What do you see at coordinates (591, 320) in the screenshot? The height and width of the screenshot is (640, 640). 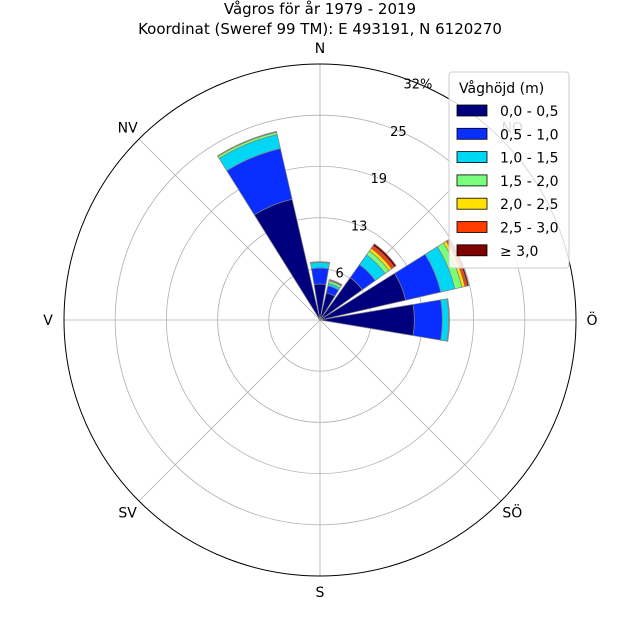 I see `direction-label: Ö` at bounding box center [591, 320].